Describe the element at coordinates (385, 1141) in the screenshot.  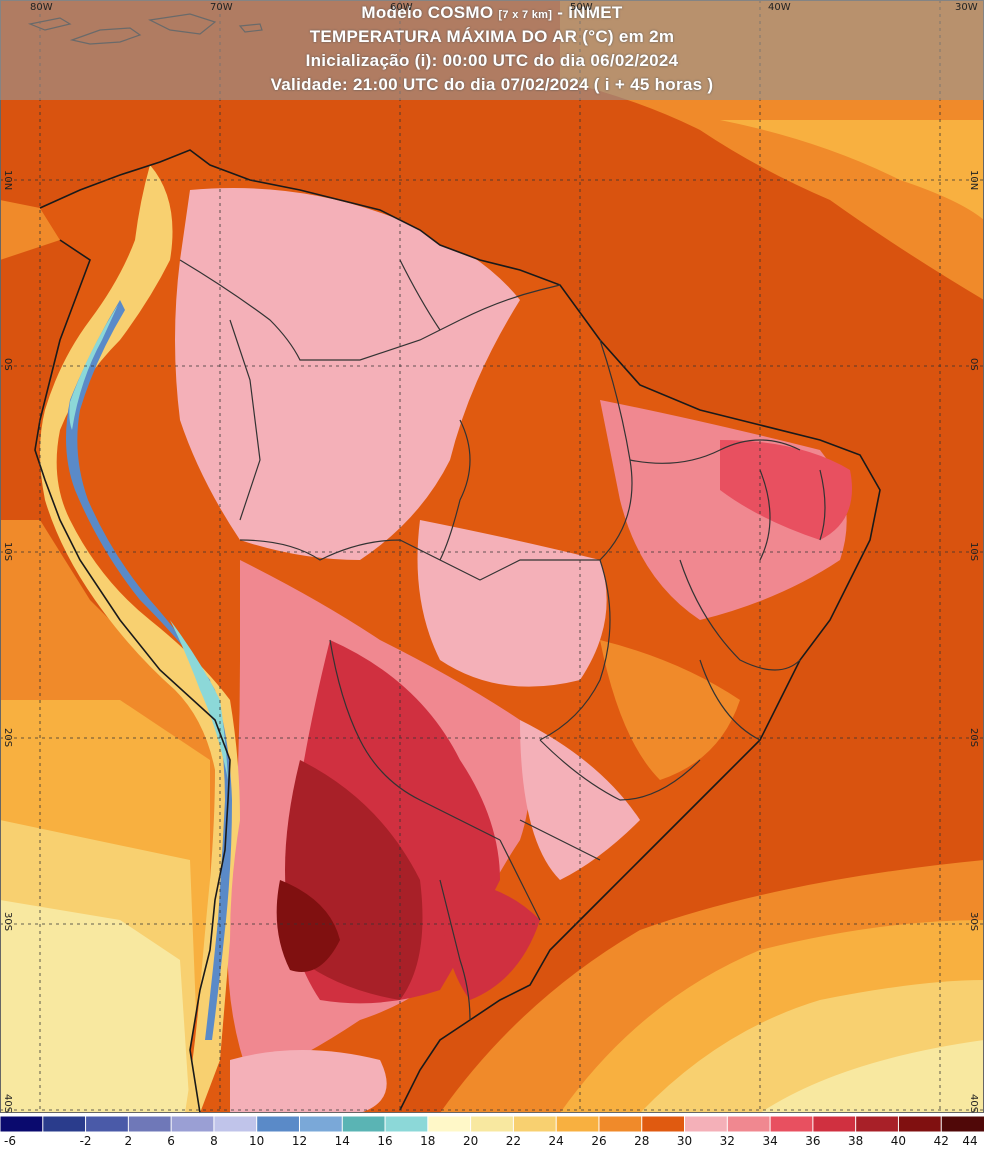
I see `colorbar-label: 16` at that location.